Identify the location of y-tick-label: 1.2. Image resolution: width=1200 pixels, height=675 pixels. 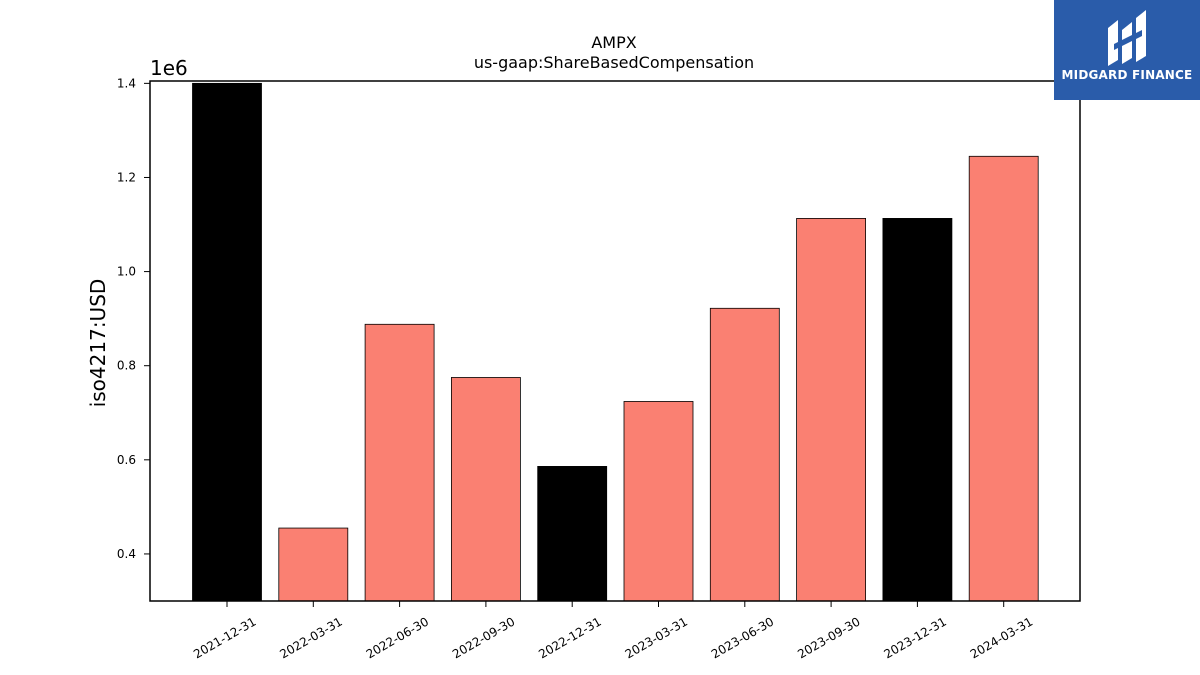
(126, 177).